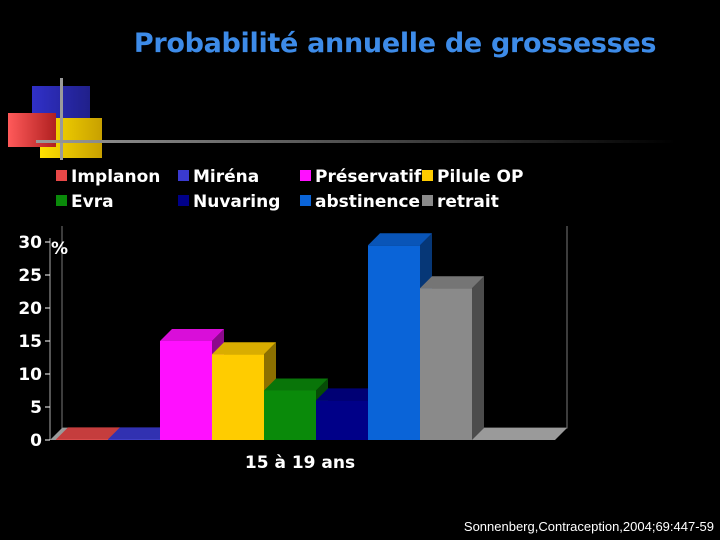 Image resolution: width=720 pixels, height=540 pixels. What do you see at coordinates (30, 342) in the screenshot?
I see `y-tick-label-3: 15` at bounding box center [30, 342].